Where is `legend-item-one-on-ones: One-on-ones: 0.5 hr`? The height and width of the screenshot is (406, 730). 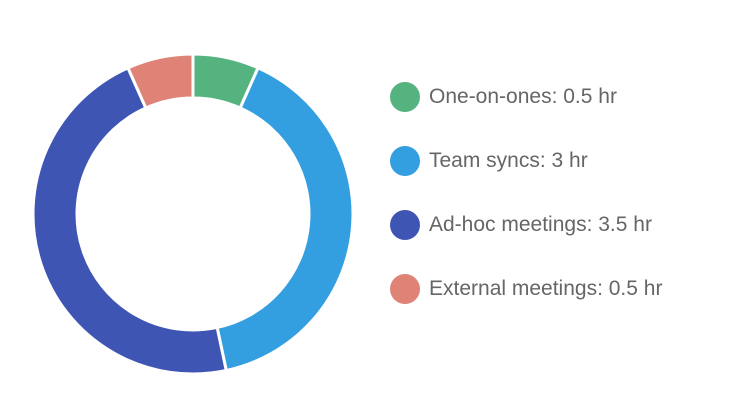 legend-item-one-on-ones: One-on-ones: 0.5 hr is located at coordinates (555, 97).